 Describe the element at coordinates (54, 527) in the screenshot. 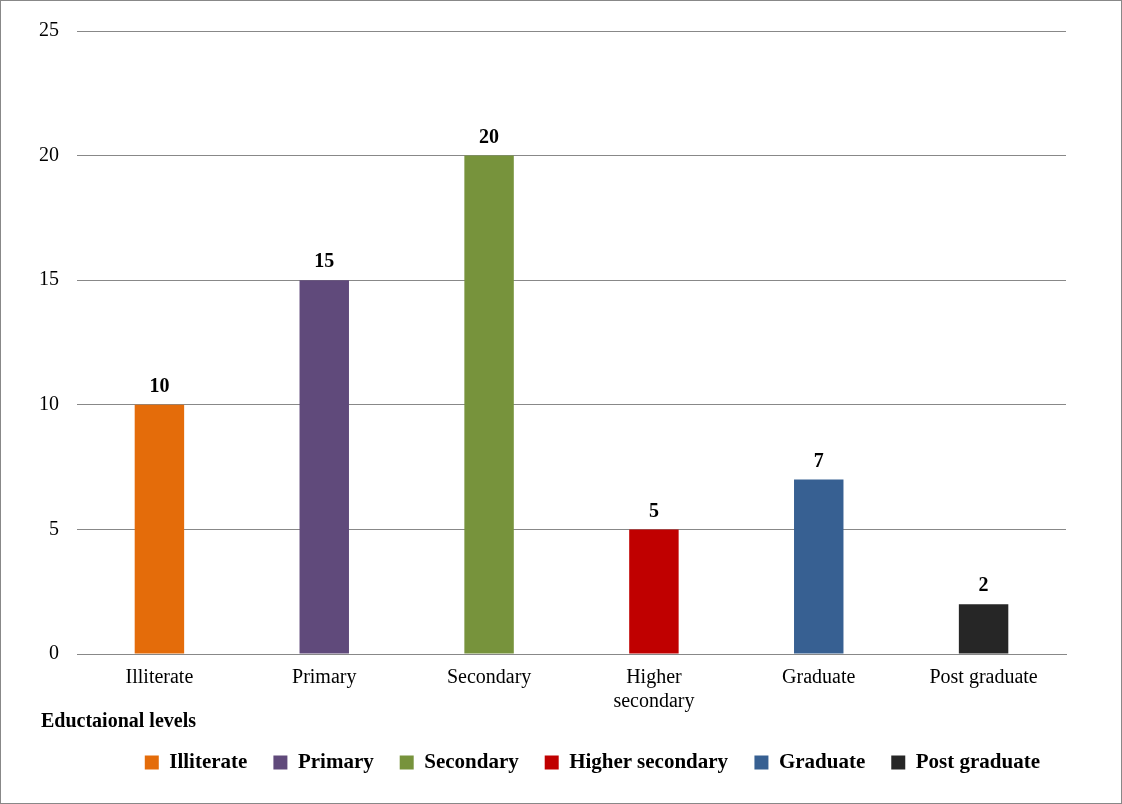

I see `y-tick-label: 5` at that location.